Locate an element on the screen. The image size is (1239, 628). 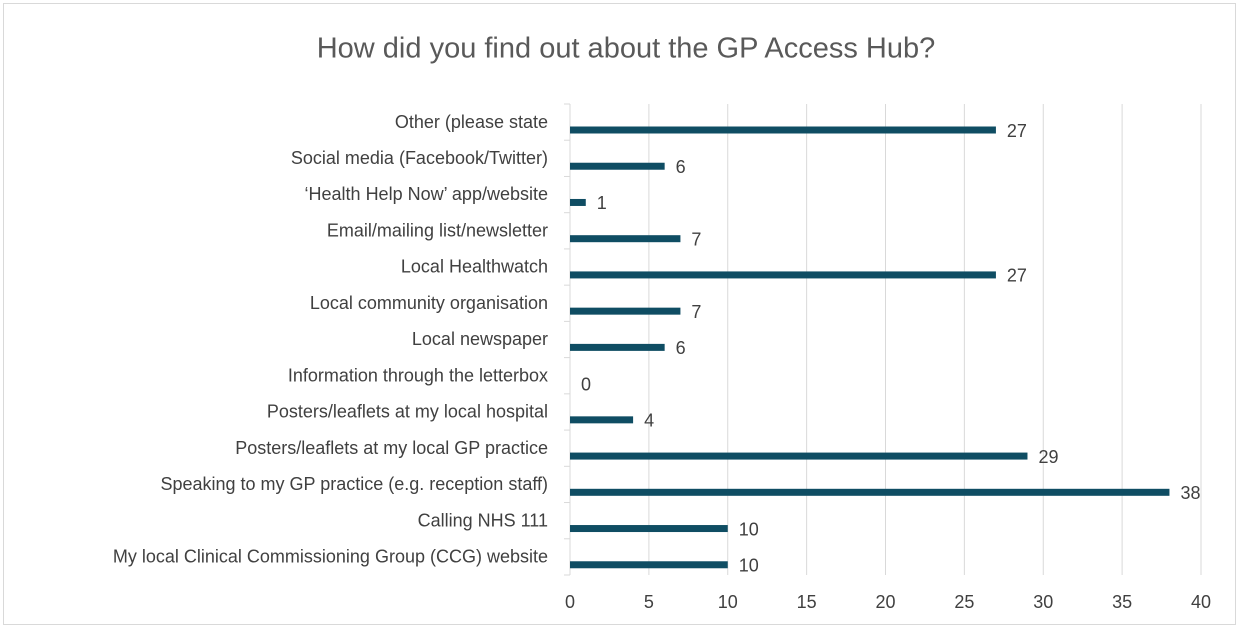
y-tick-label: Local newspaper is located at coordinates (480, 339).